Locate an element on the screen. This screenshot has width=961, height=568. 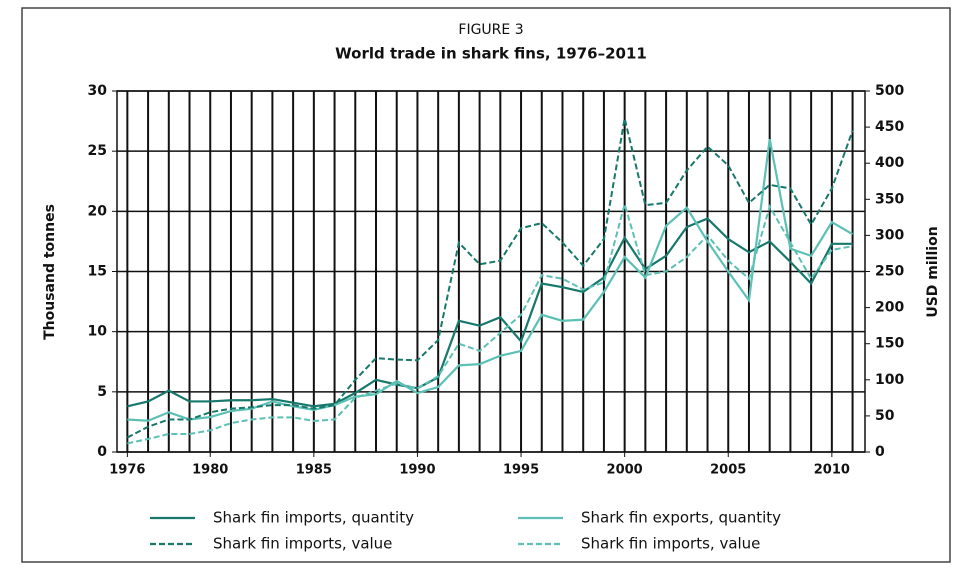
y2-tick-label: 0 is located at coordinates (880, 452).